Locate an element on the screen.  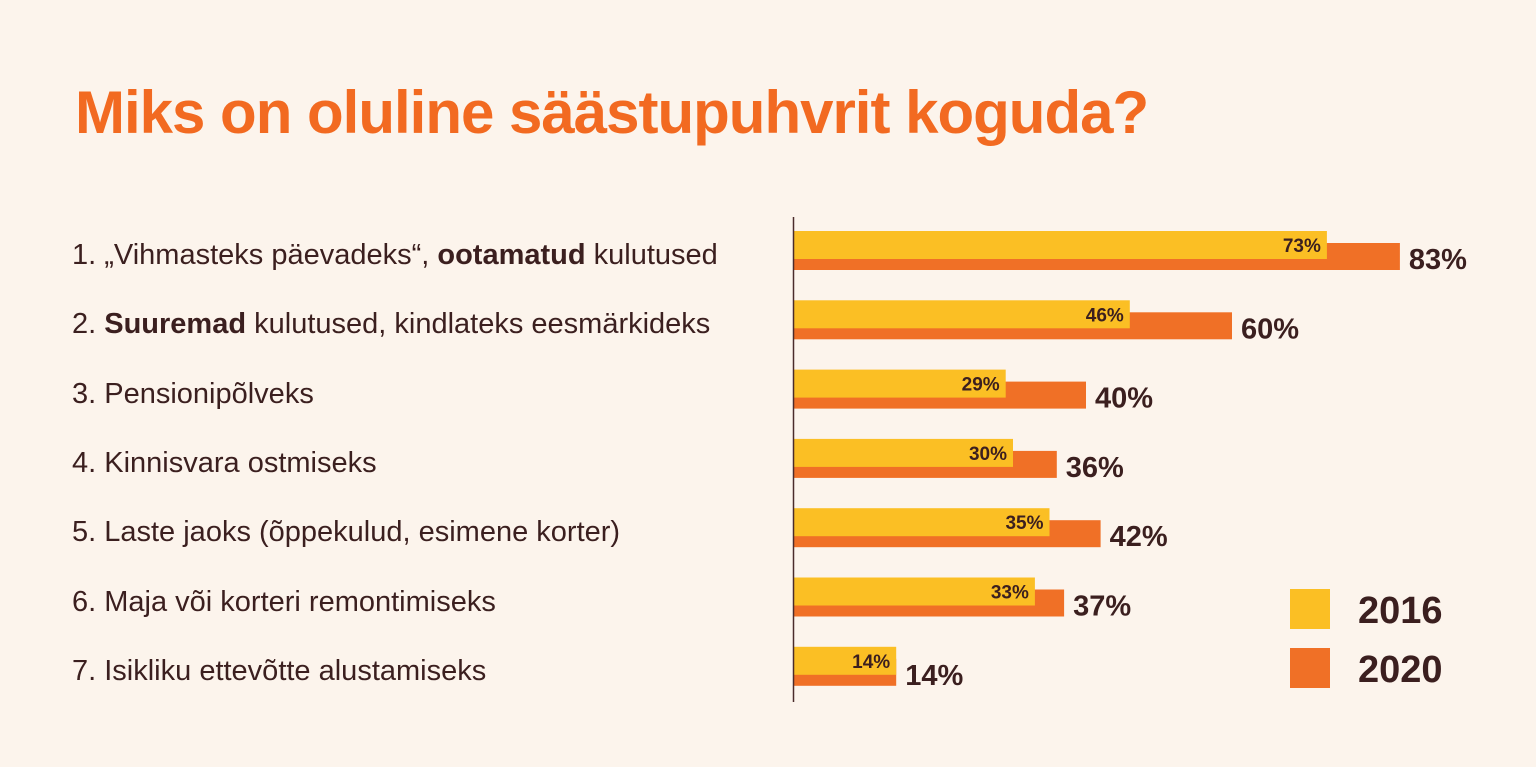
category-label: 4. Kinnisvara ostmiseks is located at coordinates (224, 463).